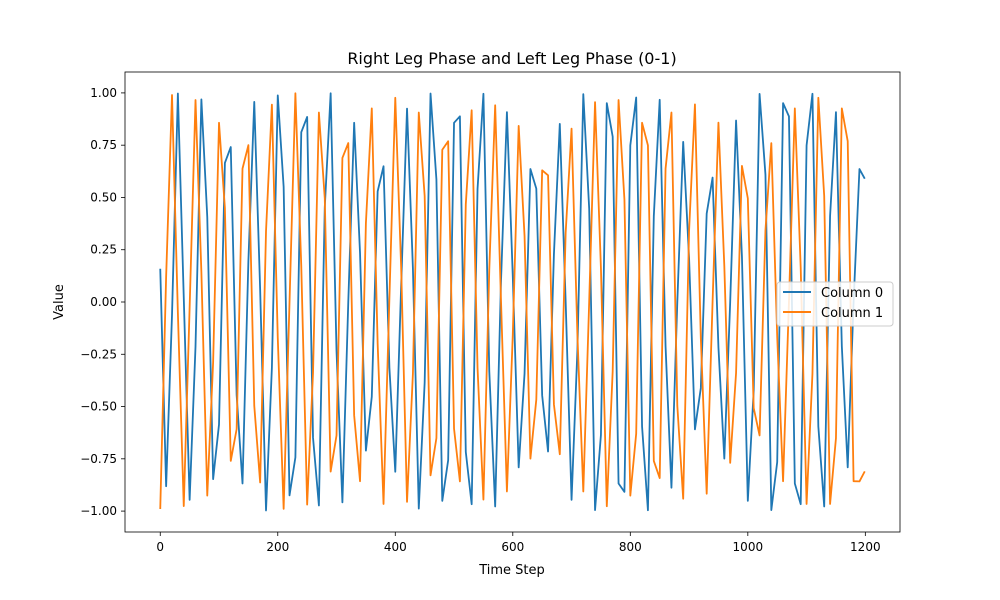  I want to click on x-tick-label: 800, so click(630, 547).